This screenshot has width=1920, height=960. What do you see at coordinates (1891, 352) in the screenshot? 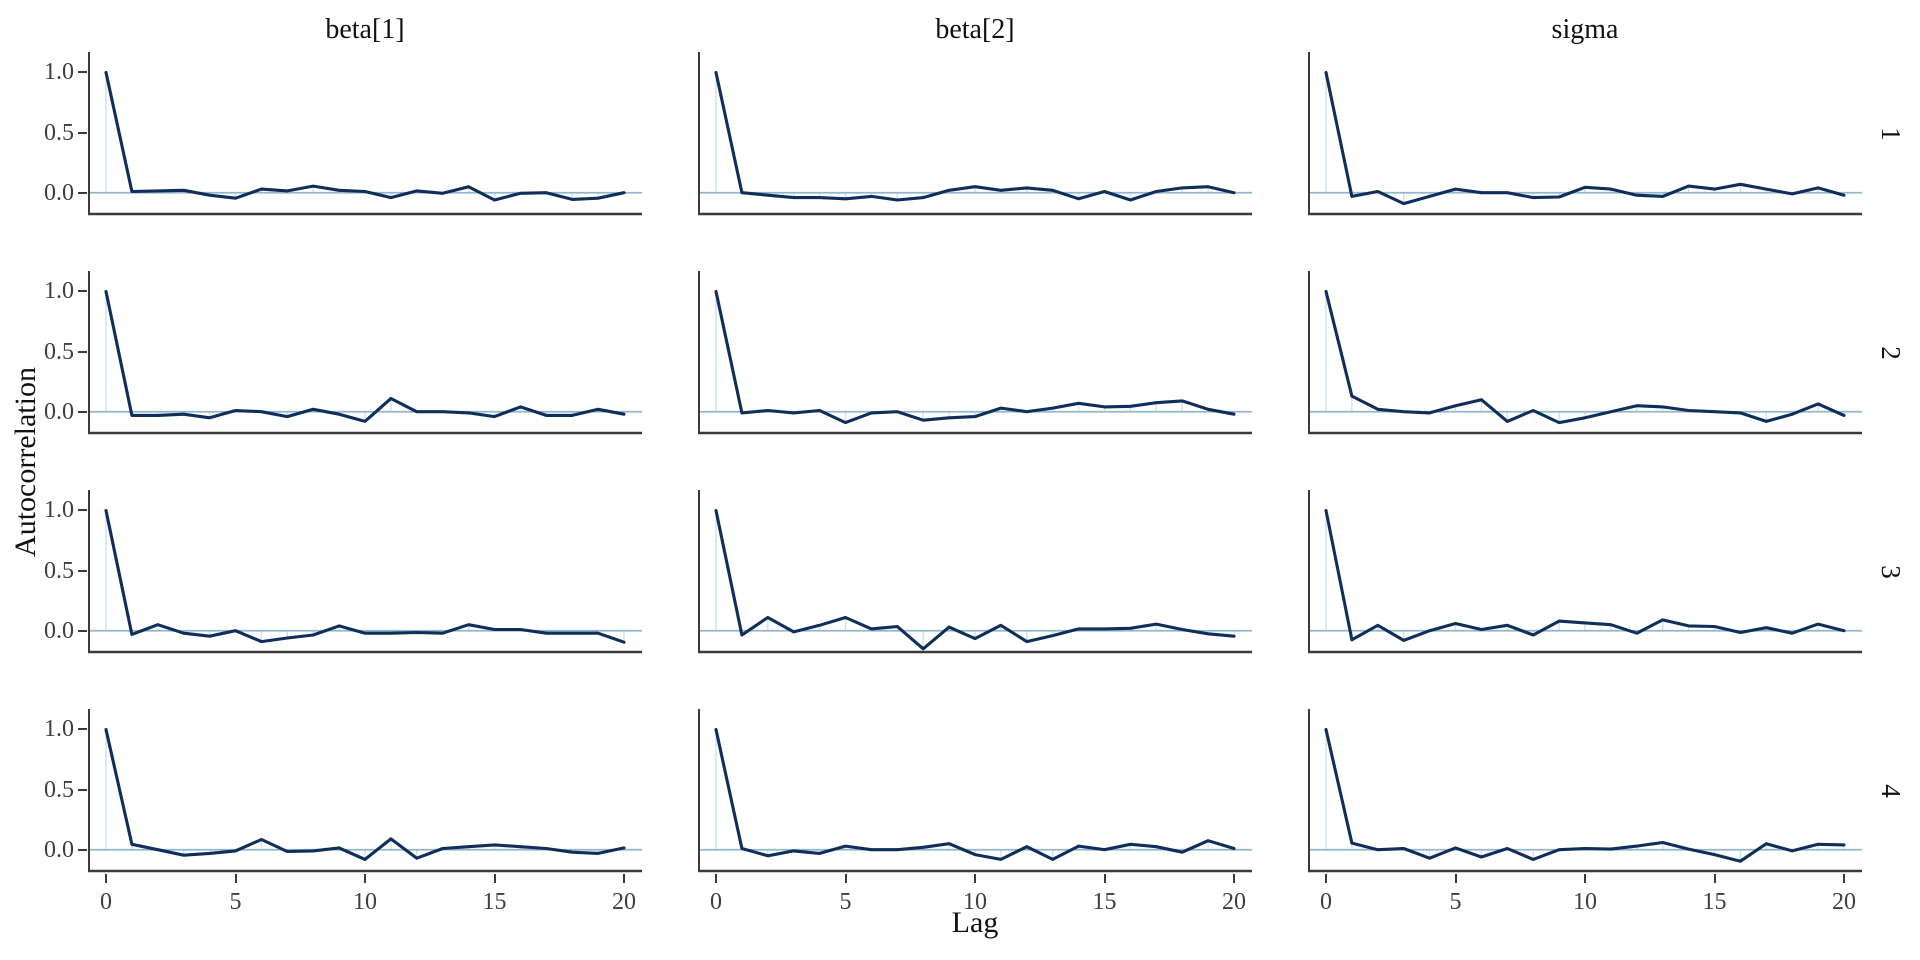
I see `row-strip-label-chain-2: 2` at bounding box center [1891, 352].